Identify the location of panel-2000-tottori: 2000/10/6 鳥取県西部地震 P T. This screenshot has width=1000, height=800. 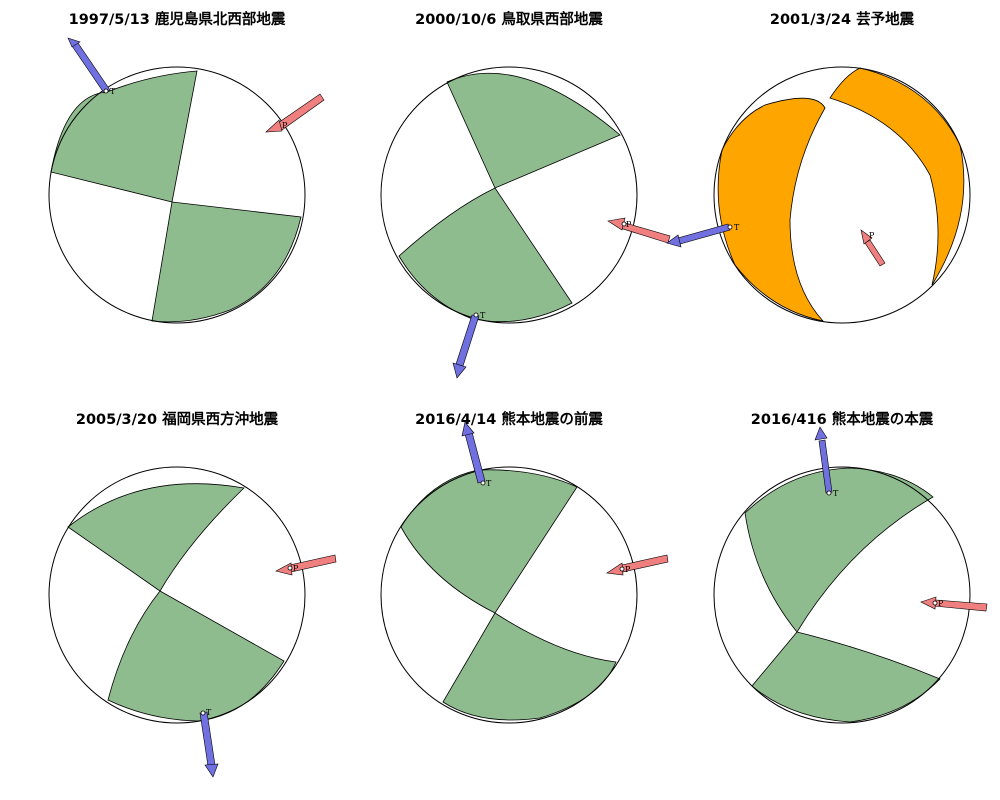
(525, 194).